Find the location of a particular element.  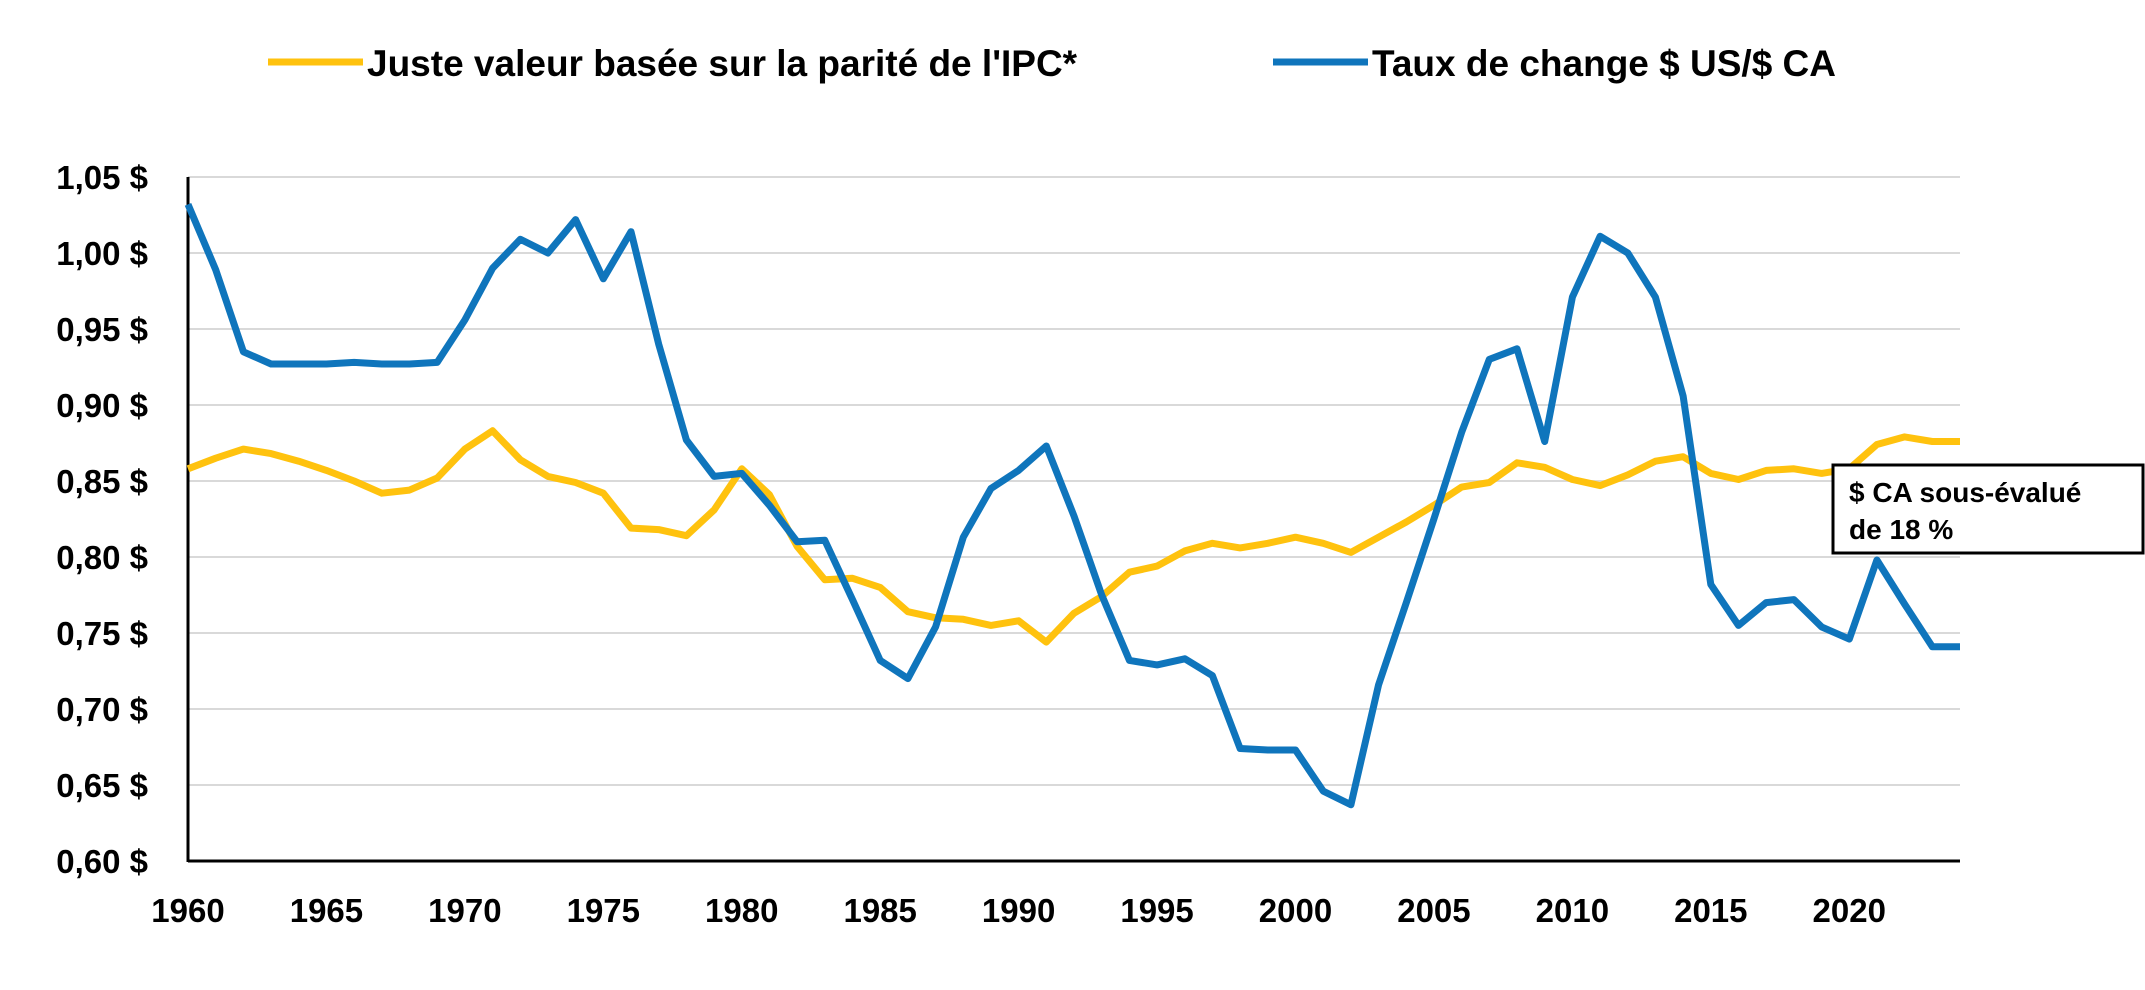

y-tick-label: 0,70 $ is located at coordinates (102, 709).